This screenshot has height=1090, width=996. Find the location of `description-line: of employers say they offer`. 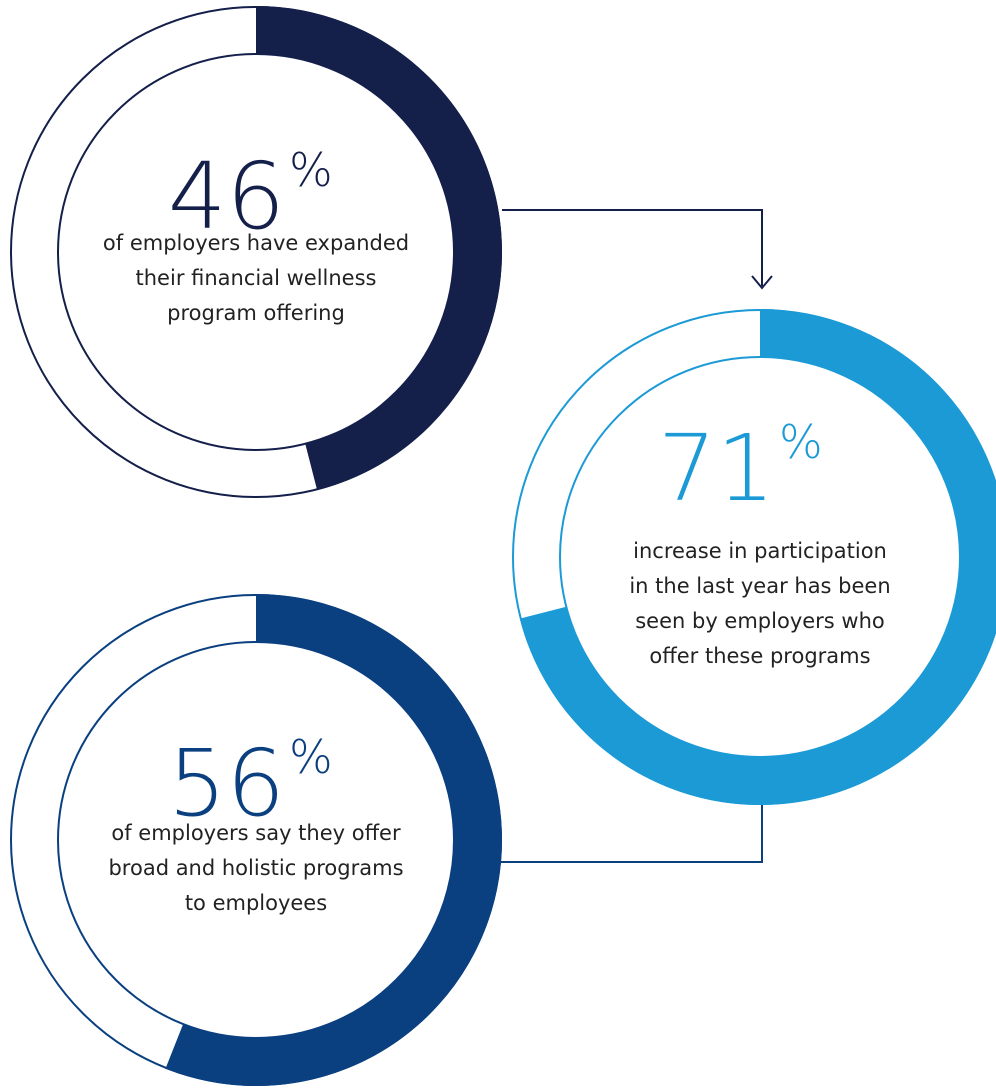

description-line: of employers say they offer is located at coordinates (256, 833).